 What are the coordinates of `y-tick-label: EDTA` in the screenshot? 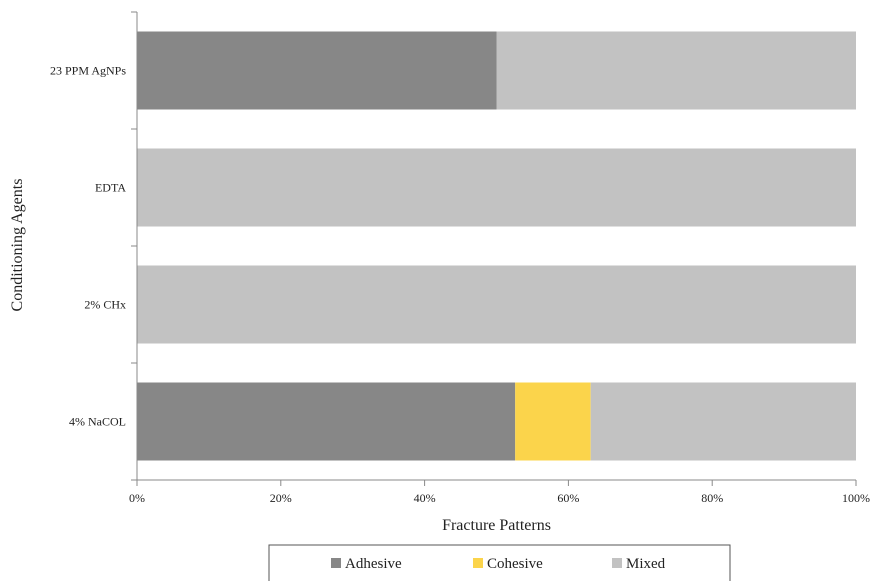 It's located at (110, 188).